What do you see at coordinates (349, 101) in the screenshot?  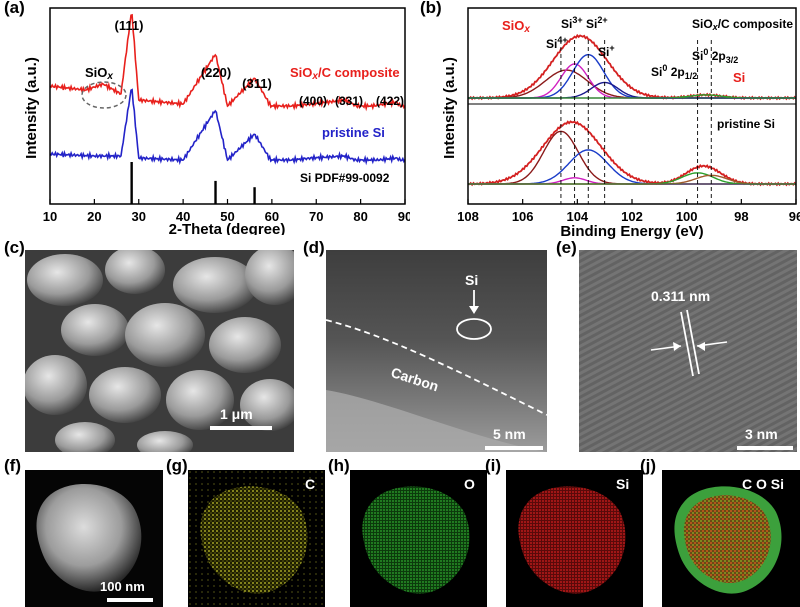 I see `peak-label-331: (331)` at bounding box center [349, 101].